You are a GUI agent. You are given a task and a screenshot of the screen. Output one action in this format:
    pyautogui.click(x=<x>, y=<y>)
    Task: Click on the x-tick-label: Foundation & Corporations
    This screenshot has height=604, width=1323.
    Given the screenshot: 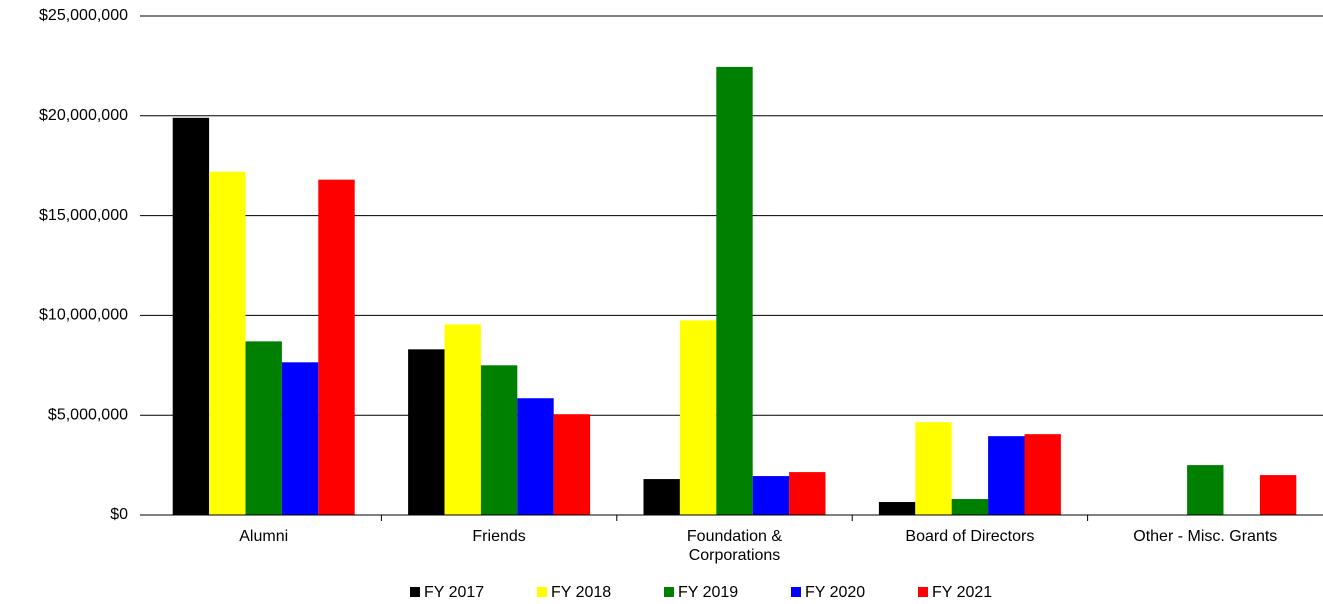 What is the action you would take?
    pyautogui.click(x=734, y=546)
    